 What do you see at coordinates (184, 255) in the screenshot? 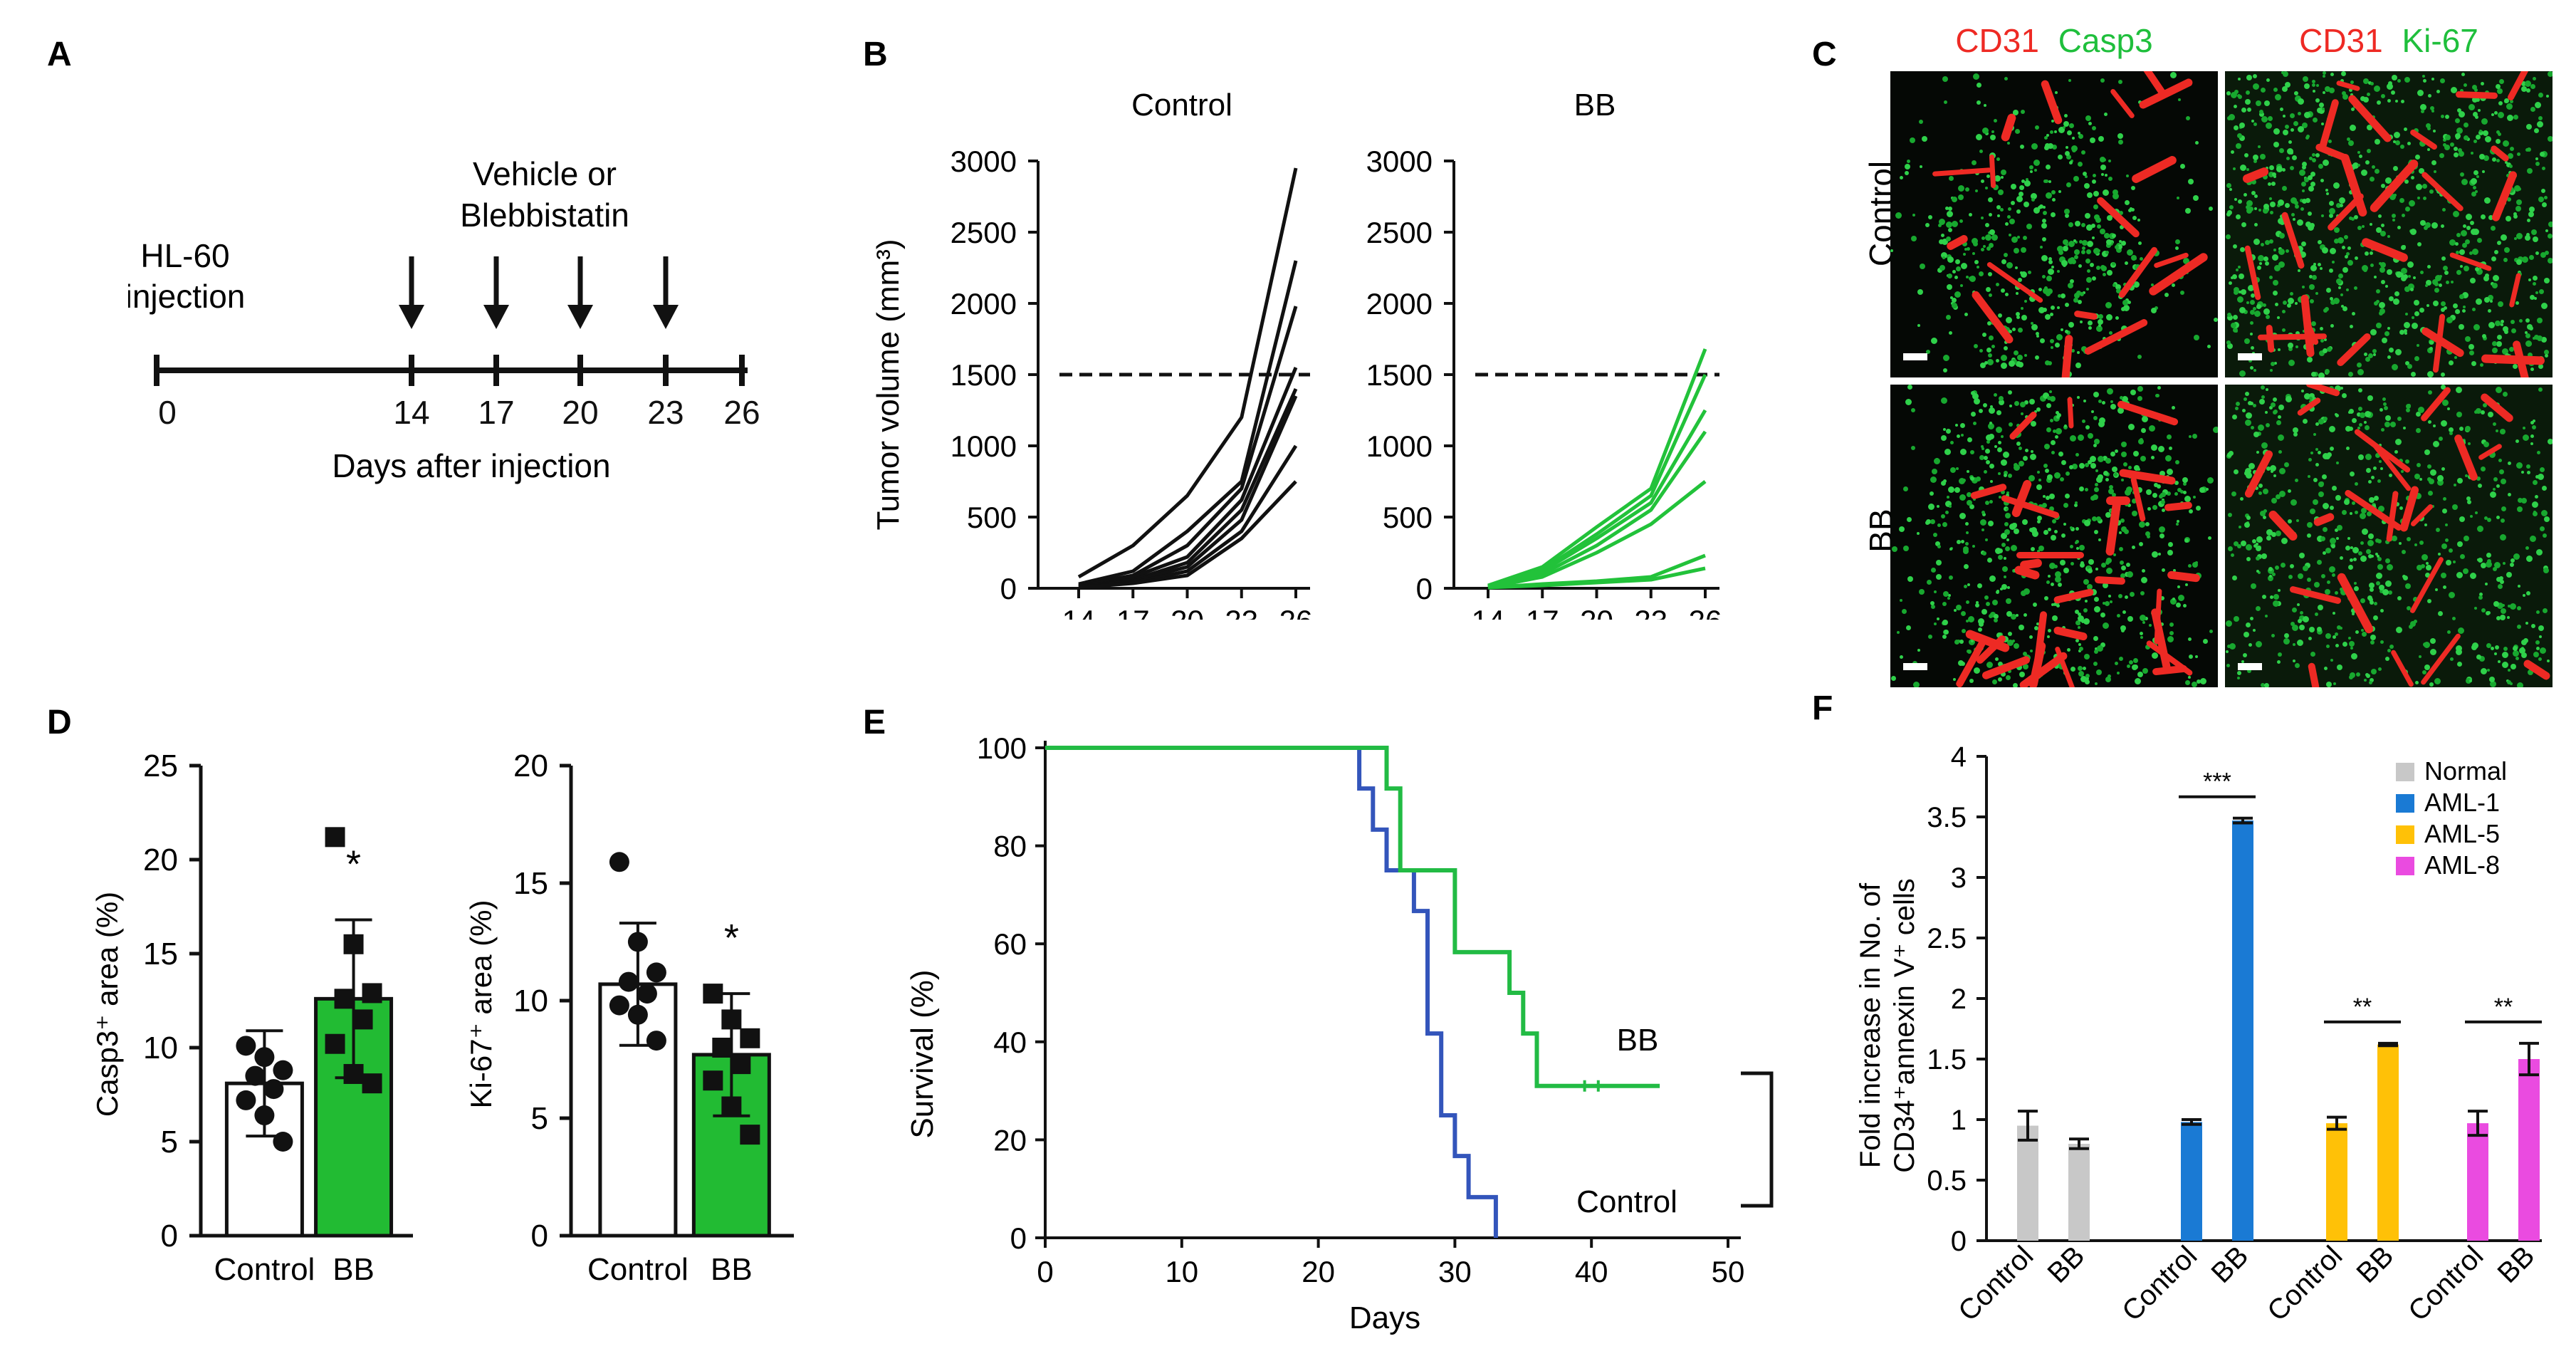
I see `injection-label-line1: HL-60` at bounding box center [184, 255].